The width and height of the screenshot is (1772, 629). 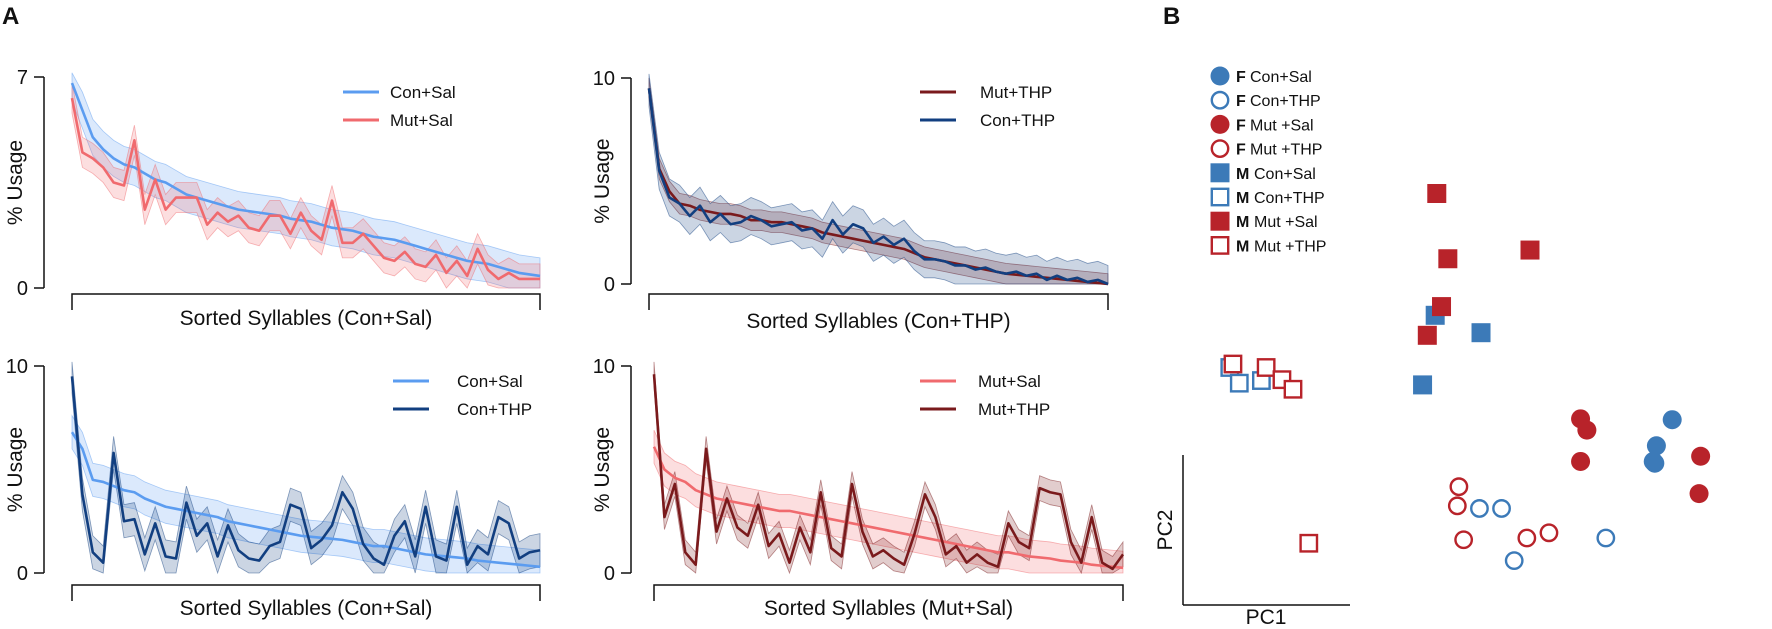 What do you see at coordinates (22, 78) in the screenshot?
I see `y-tick-label: 7` at bounding box center [22, 78].